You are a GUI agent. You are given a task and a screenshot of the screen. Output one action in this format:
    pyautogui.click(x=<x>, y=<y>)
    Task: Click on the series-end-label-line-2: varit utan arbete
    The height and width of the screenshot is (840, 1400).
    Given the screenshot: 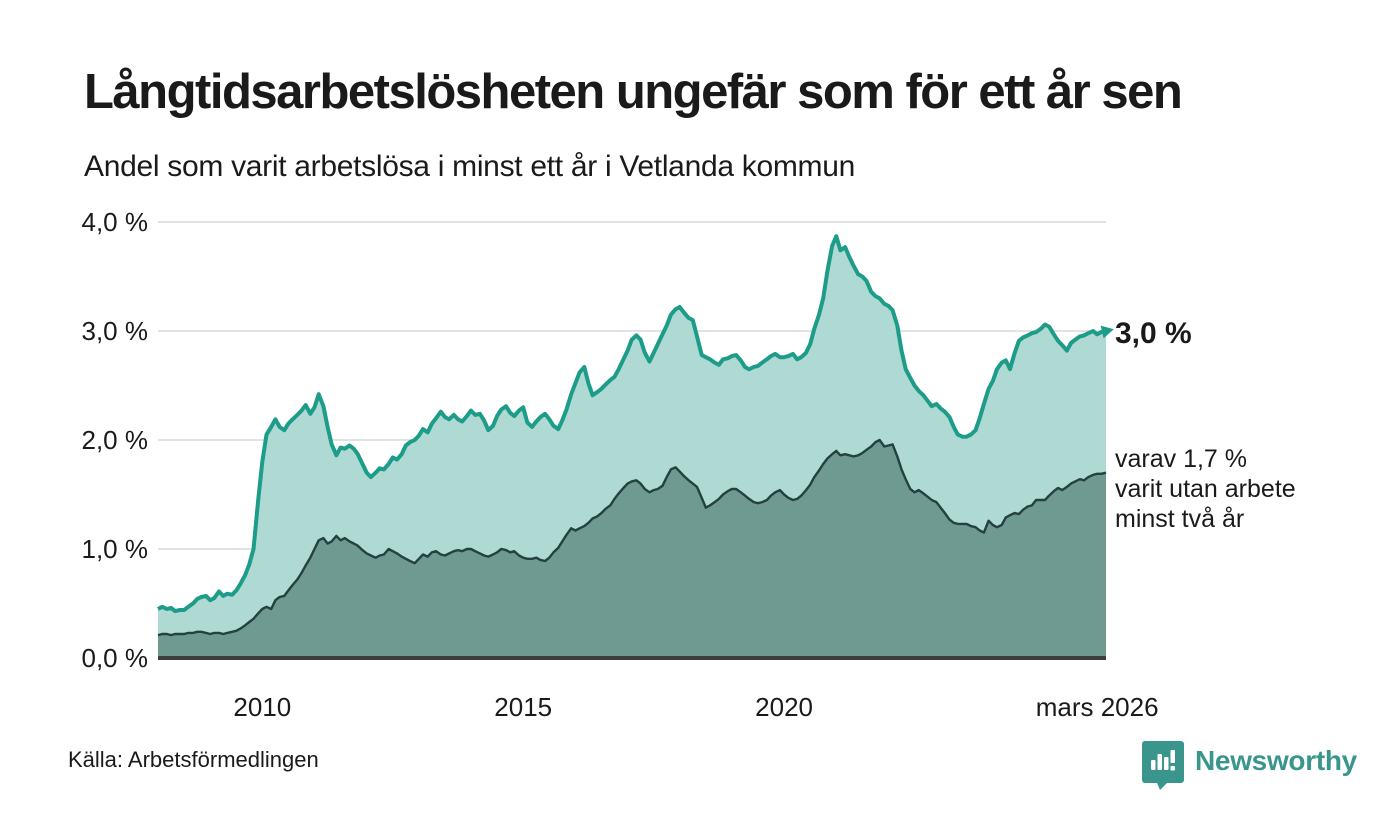 What is the action you would take?
    pyautogui.click(x=1205, y=489)
    